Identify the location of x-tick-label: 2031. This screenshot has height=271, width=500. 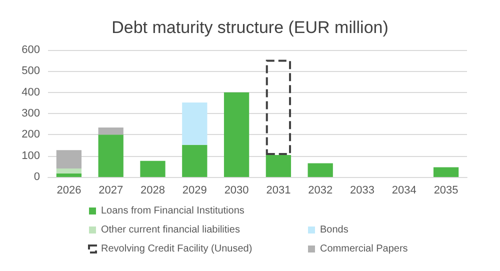
(278, 190).